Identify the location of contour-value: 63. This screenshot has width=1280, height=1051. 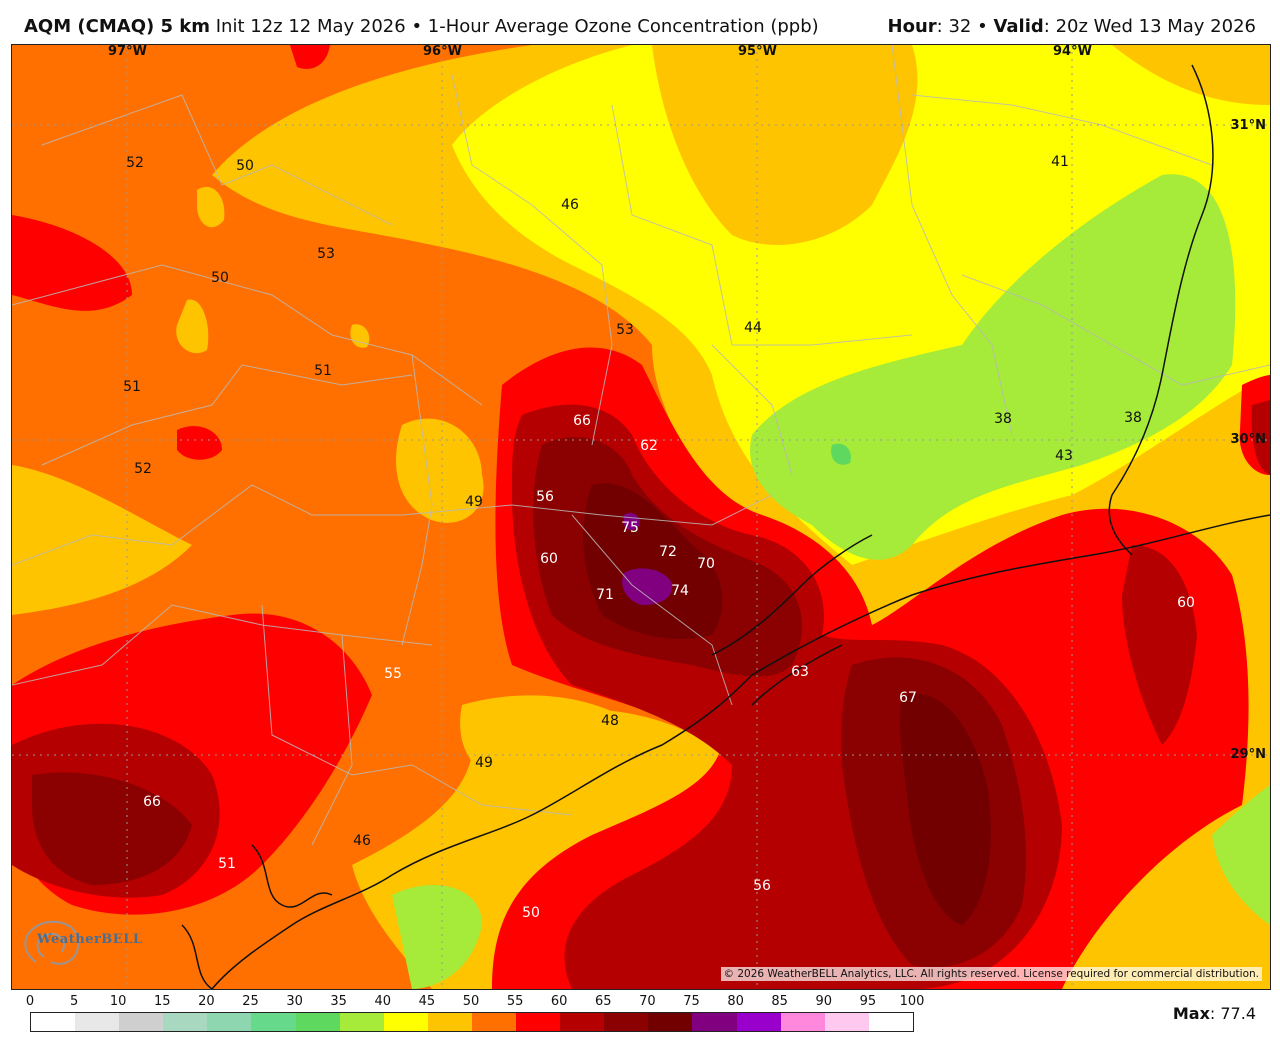
(800, 672).